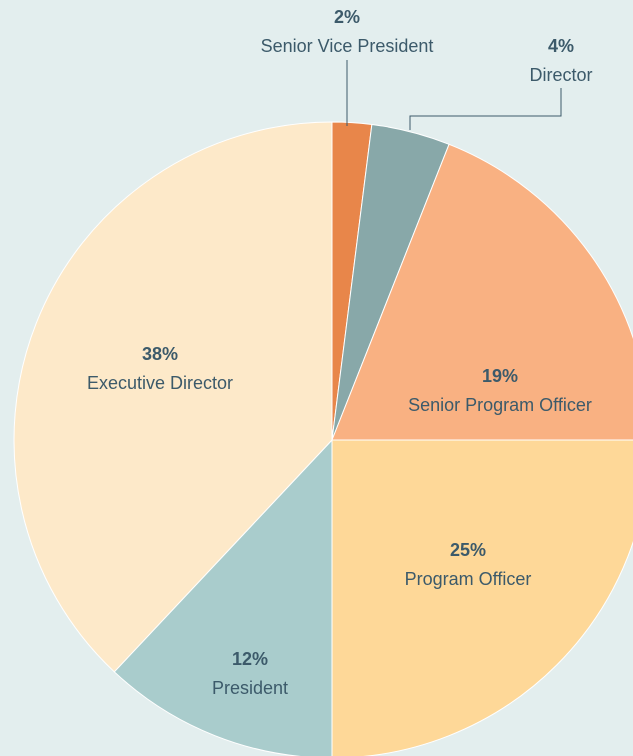 Image resolution: width=633 pixels, height=756 pixels. I want to click on slice-label: Senior Vice President, so click(347, 46).